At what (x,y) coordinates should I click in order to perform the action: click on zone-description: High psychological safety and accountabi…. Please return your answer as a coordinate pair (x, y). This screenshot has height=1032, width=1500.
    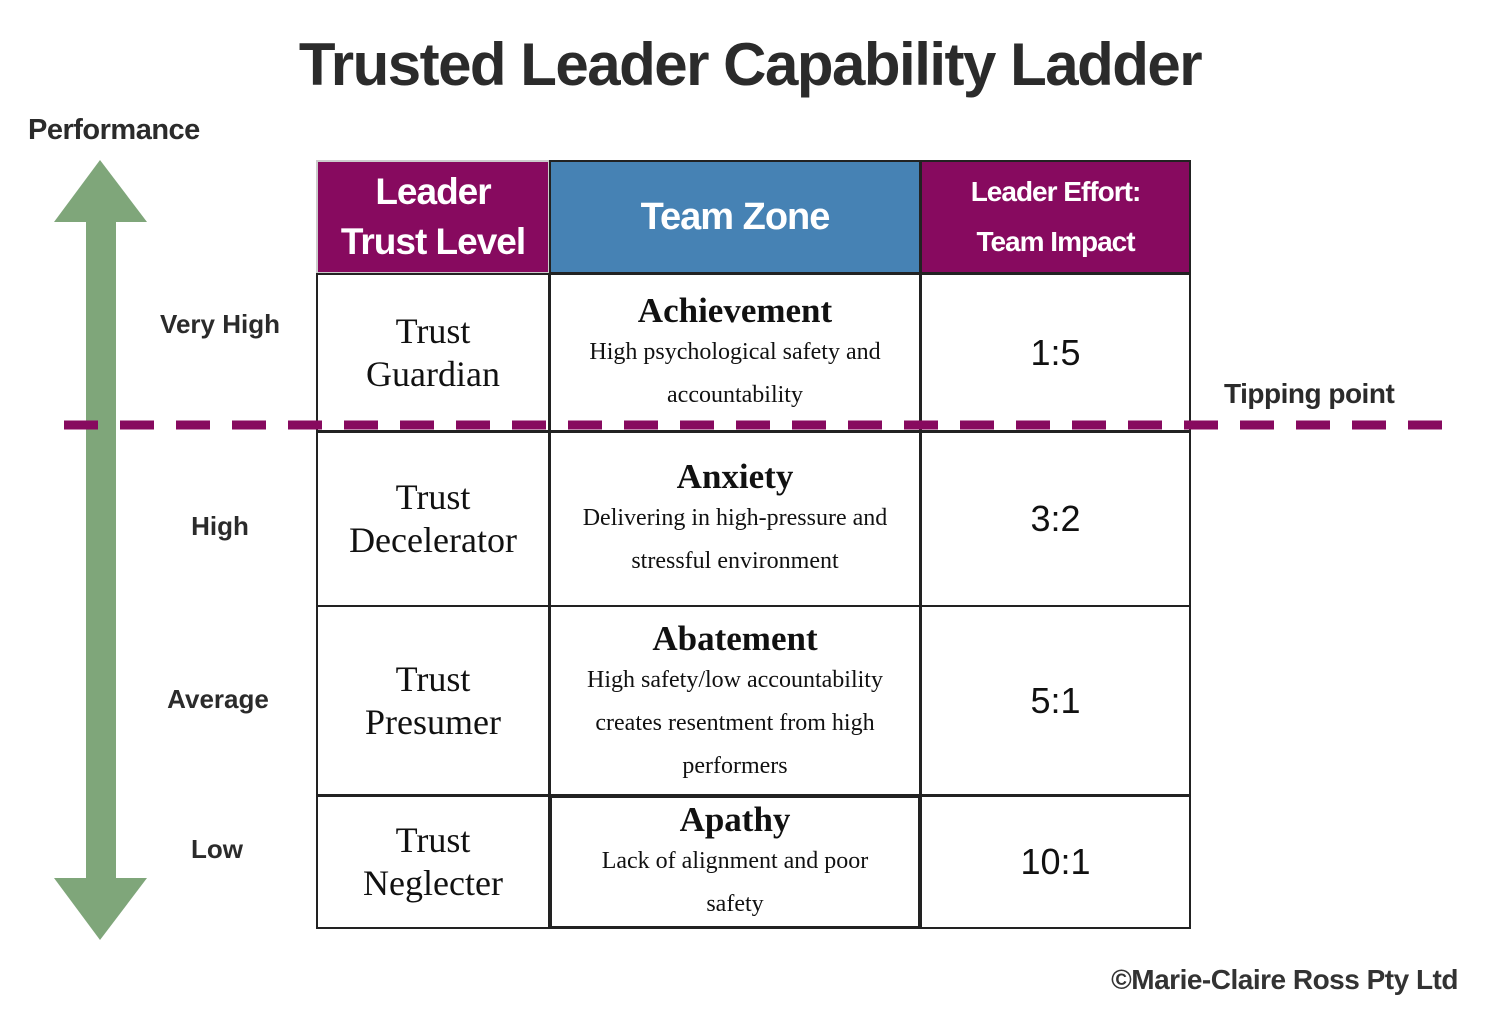
    Looking at the image, I should click on (735, 373).